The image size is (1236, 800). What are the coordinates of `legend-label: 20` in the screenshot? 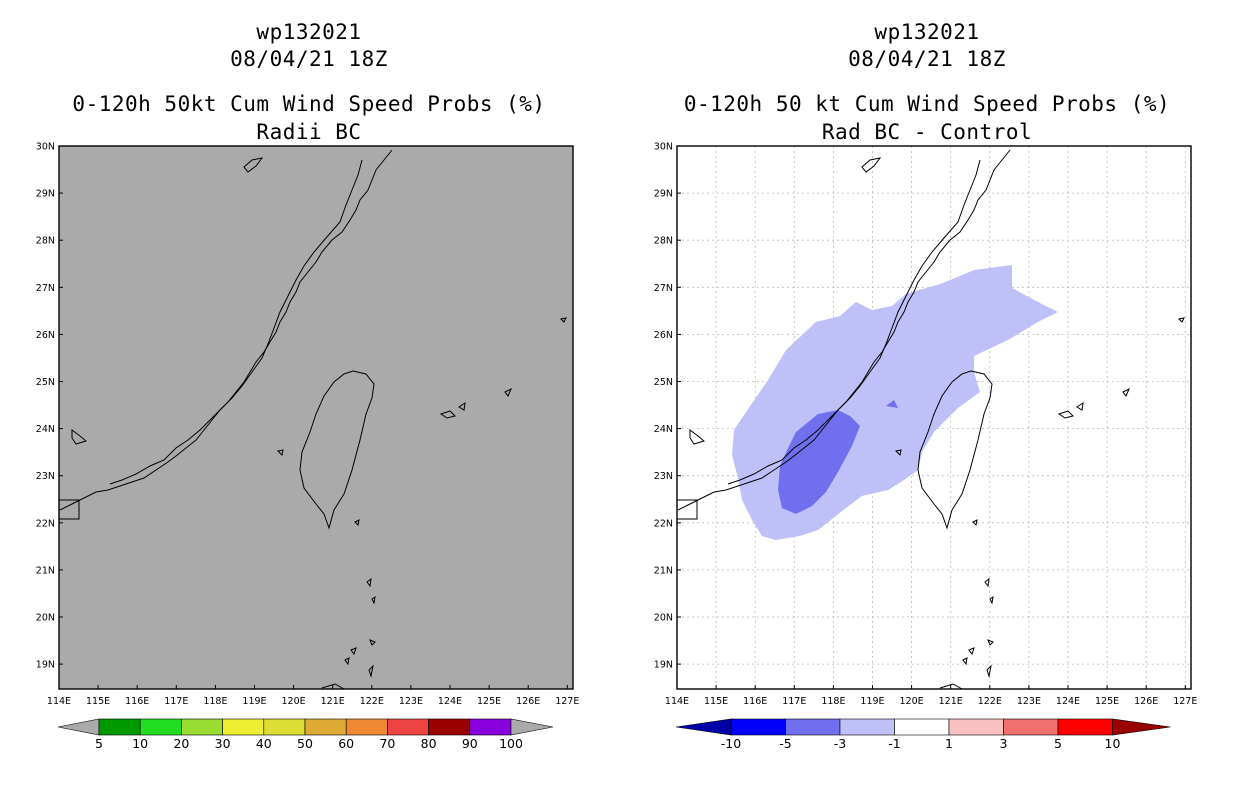 It's located at (181, 743).